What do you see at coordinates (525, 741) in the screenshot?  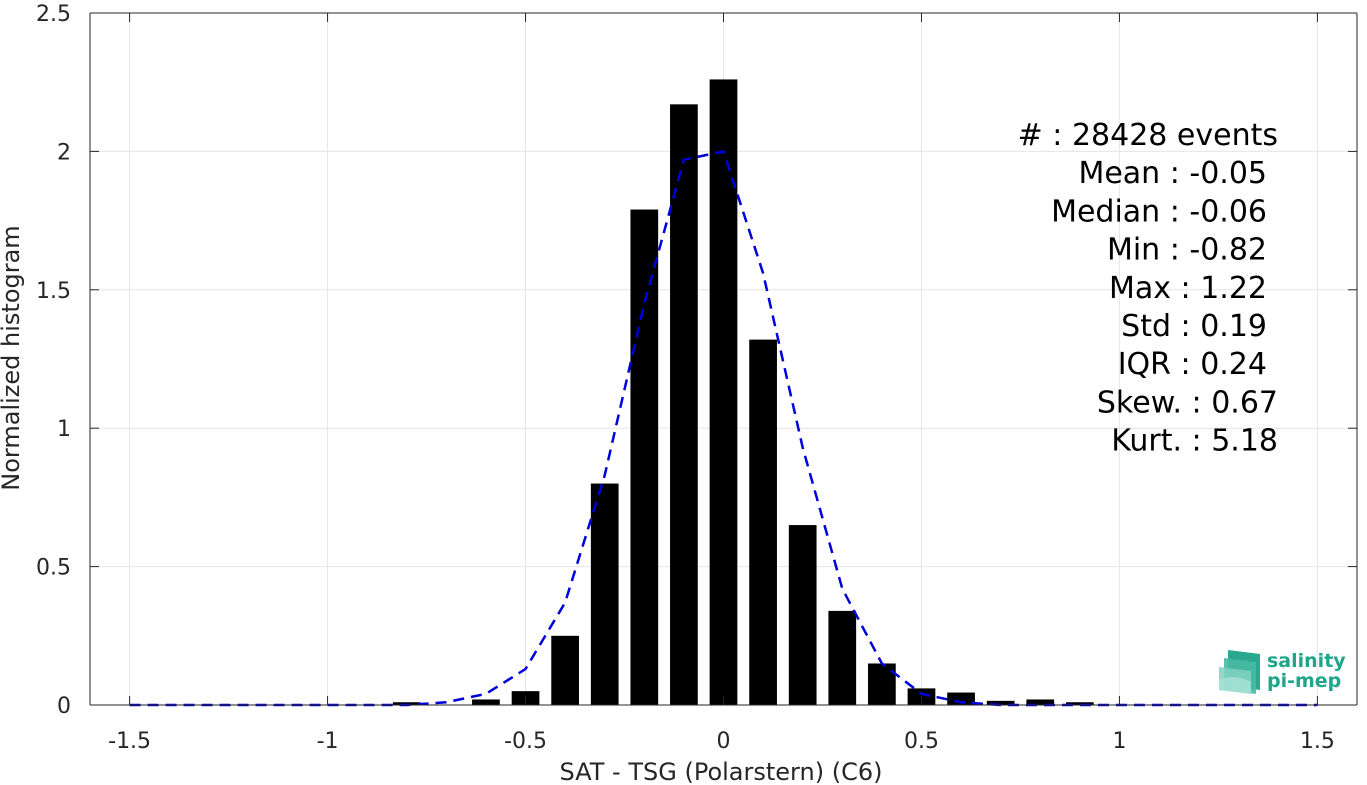 I see `x-tick-label: -0.5` at bounding box center [525, 741].